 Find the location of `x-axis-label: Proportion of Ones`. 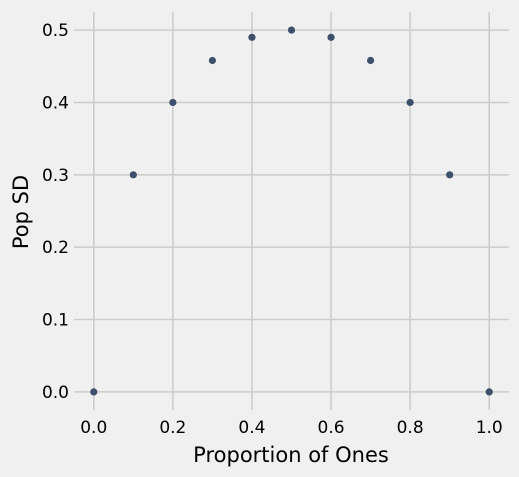

x-axis-label: Proportion of Ones is located at coordinates (291, 455).